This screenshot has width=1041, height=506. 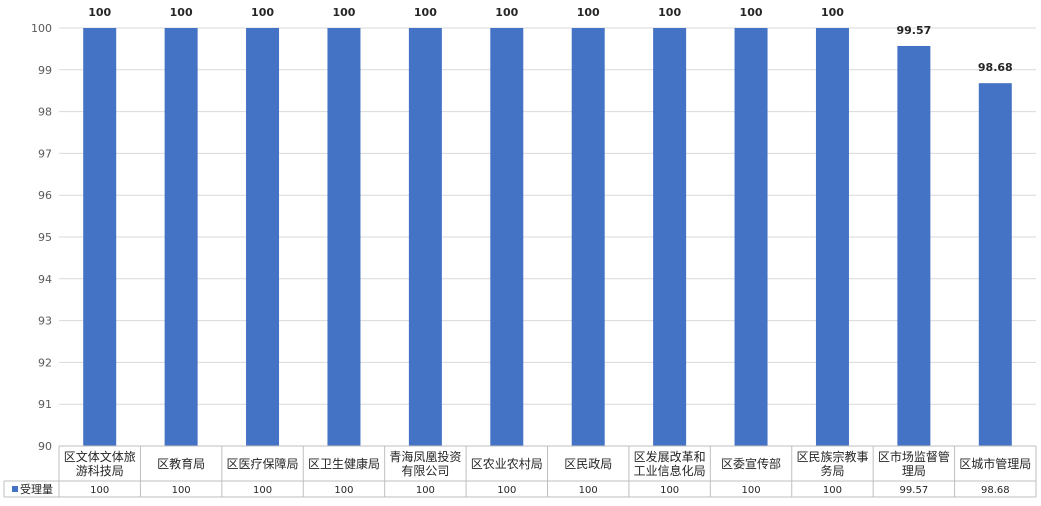 I want to click on x-tick-label: 游科技局, so click(x=100, y=471).